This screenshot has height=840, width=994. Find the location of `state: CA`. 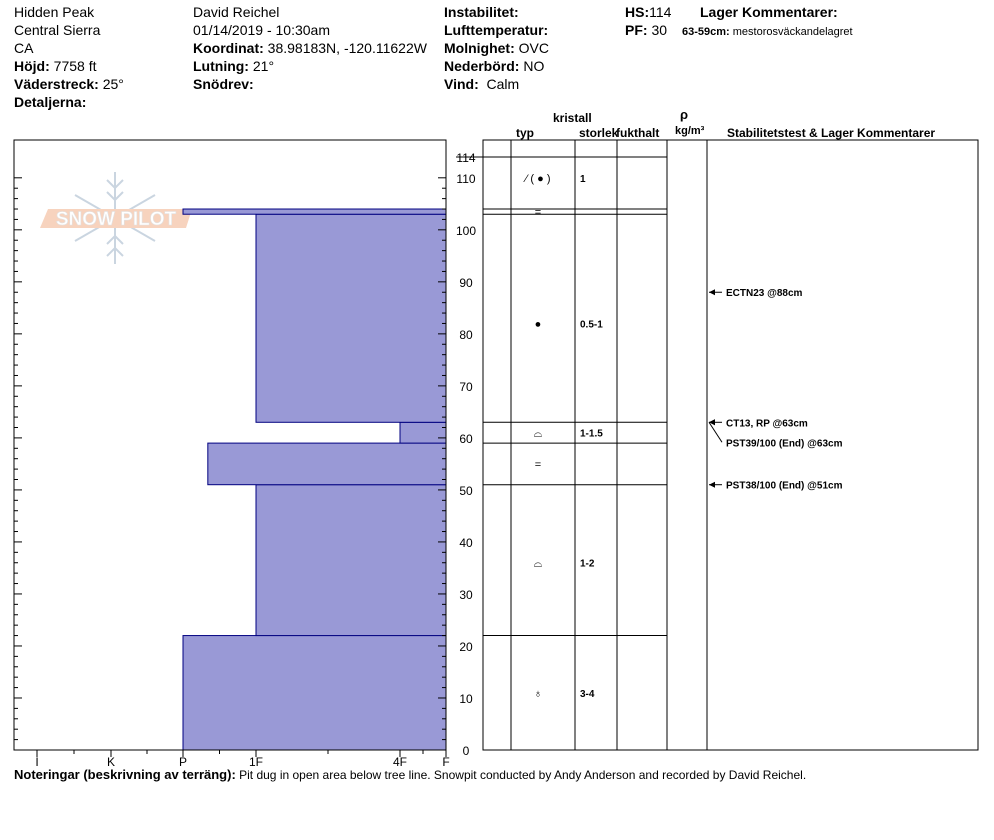

state: CA is located at coordinates (24, 48).